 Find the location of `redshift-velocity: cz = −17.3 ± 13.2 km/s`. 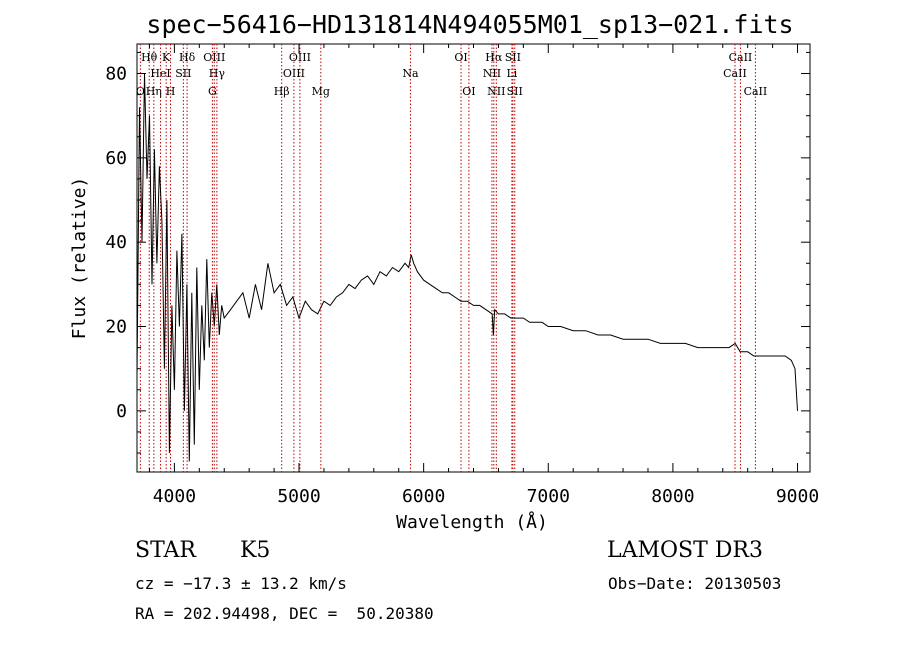

redshift-velocity: cz = −17.3 ± 13.2 km/s is located at coordinates (241, 583).